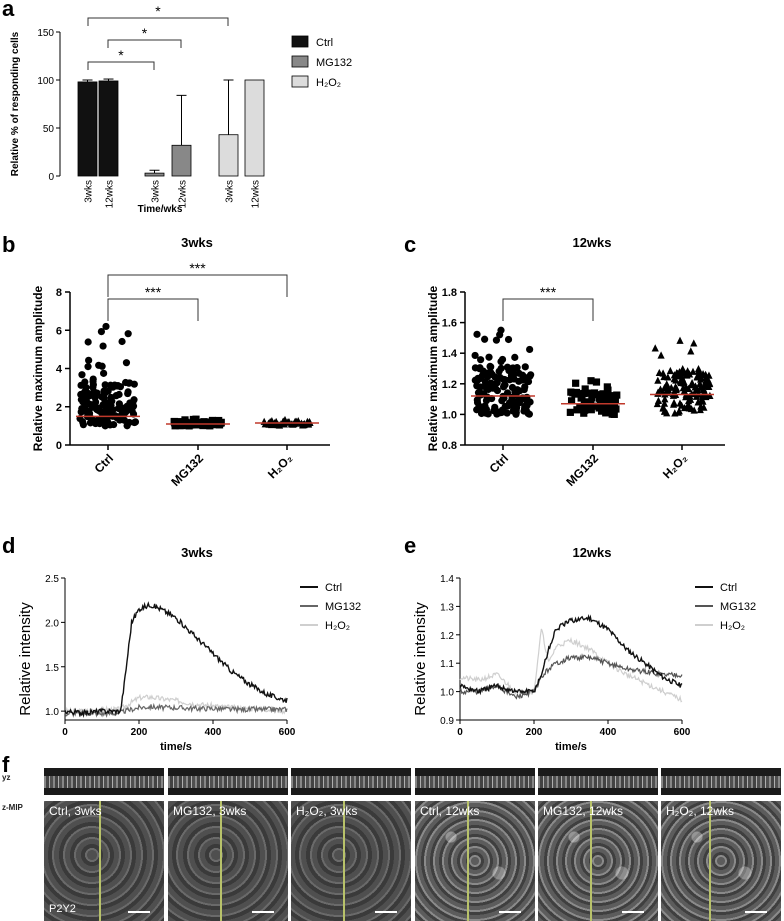 The height and width of the screenshot is (921, 784). I want to click on legend-label: MG132, so click(343, 607).